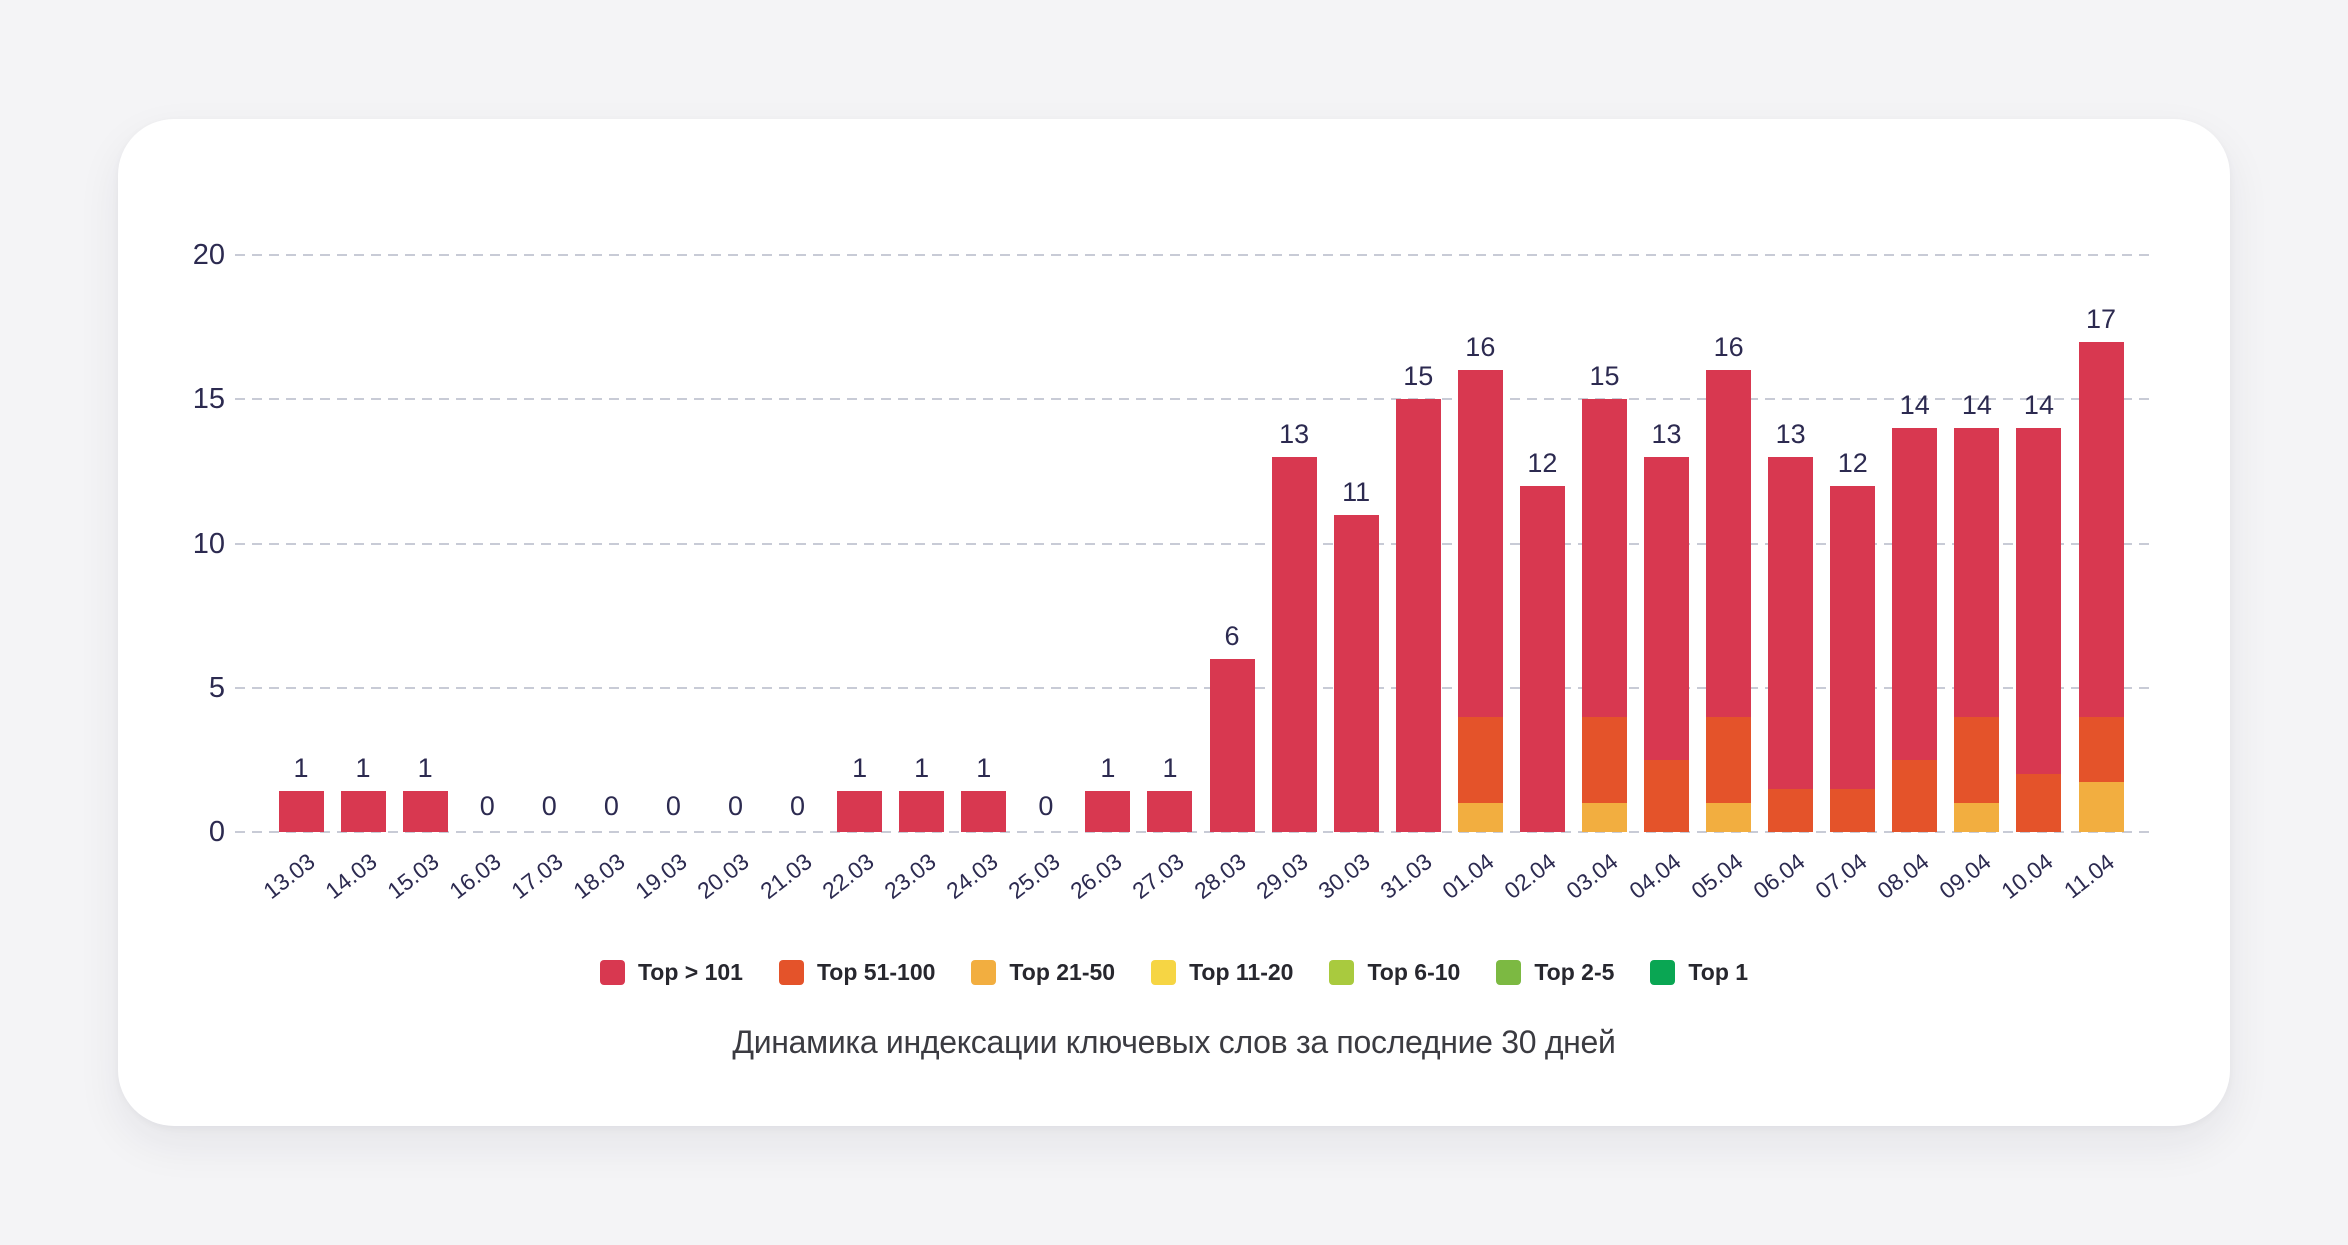  Describe the element at coordinates (690, 972) in the screenshot. I see `legend-label: Top > 101` at that location.